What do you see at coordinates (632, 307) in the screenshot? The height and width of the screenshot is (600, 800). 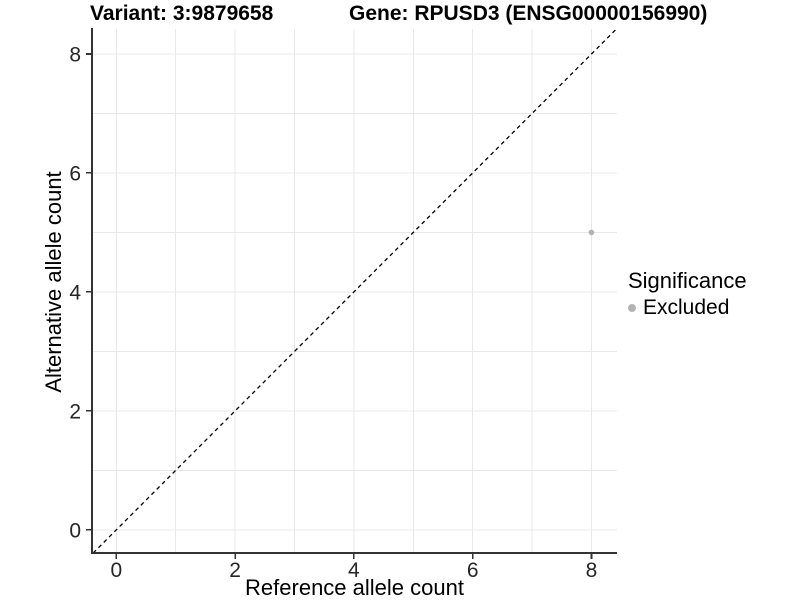 I see `excluded-point-swatch` at bounding box center [632, 307].